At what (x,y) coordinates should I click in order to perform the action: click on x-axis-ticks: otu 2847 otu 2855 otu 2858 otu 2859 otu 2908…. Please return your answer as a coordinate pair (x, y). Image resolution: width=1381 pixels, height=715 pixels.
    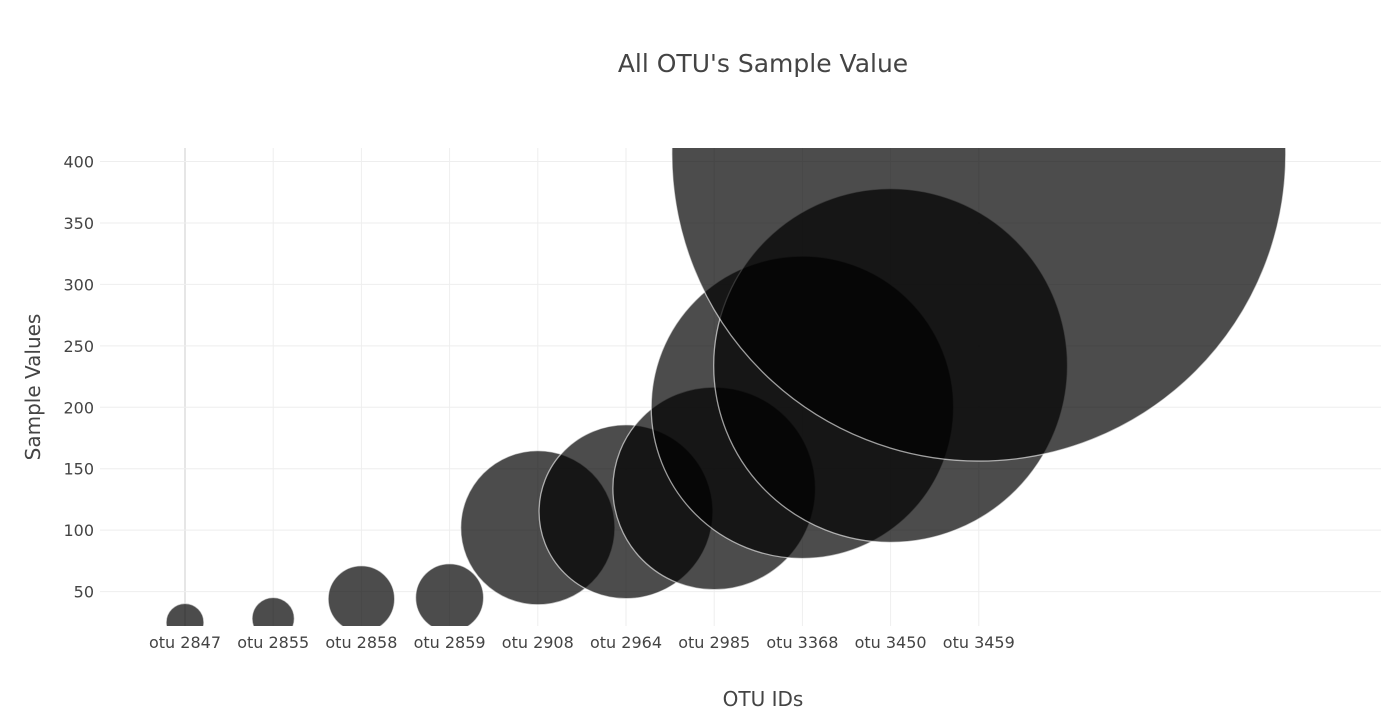
    Looking at the image, I should click on (582, 642).